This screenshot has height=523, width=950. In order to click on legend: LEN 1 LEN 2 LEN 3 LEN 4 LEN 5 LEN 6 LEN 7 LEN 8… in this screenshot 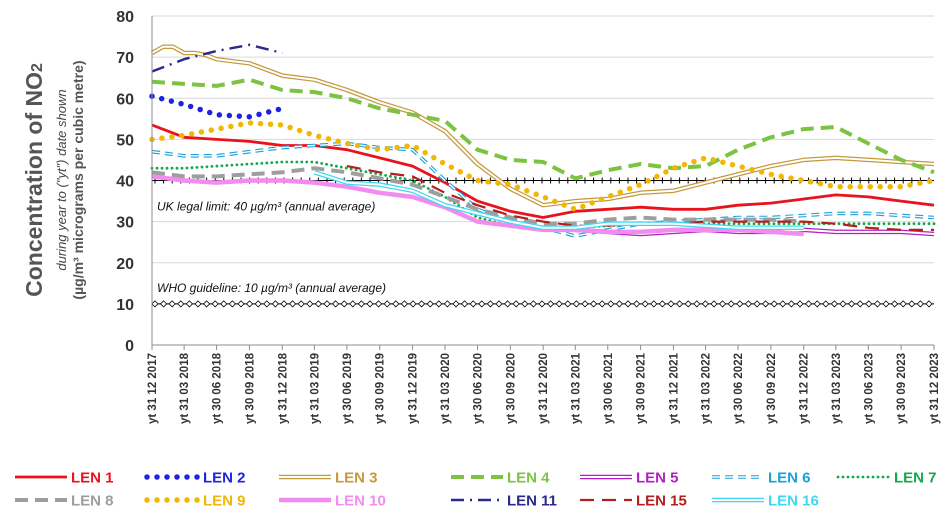, I will do `click(476, 490)`.